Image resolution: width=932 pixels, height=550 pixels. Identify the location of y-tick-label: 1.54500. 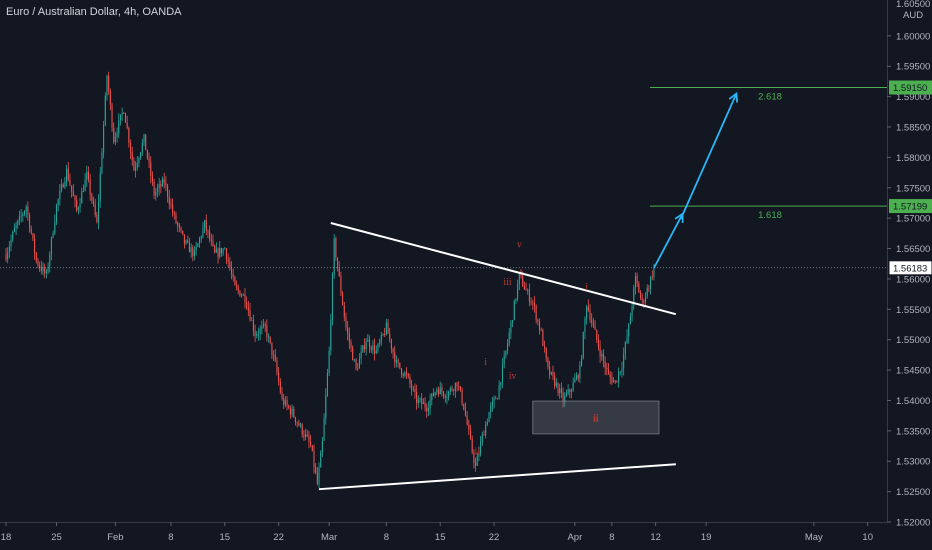
(913, 371).